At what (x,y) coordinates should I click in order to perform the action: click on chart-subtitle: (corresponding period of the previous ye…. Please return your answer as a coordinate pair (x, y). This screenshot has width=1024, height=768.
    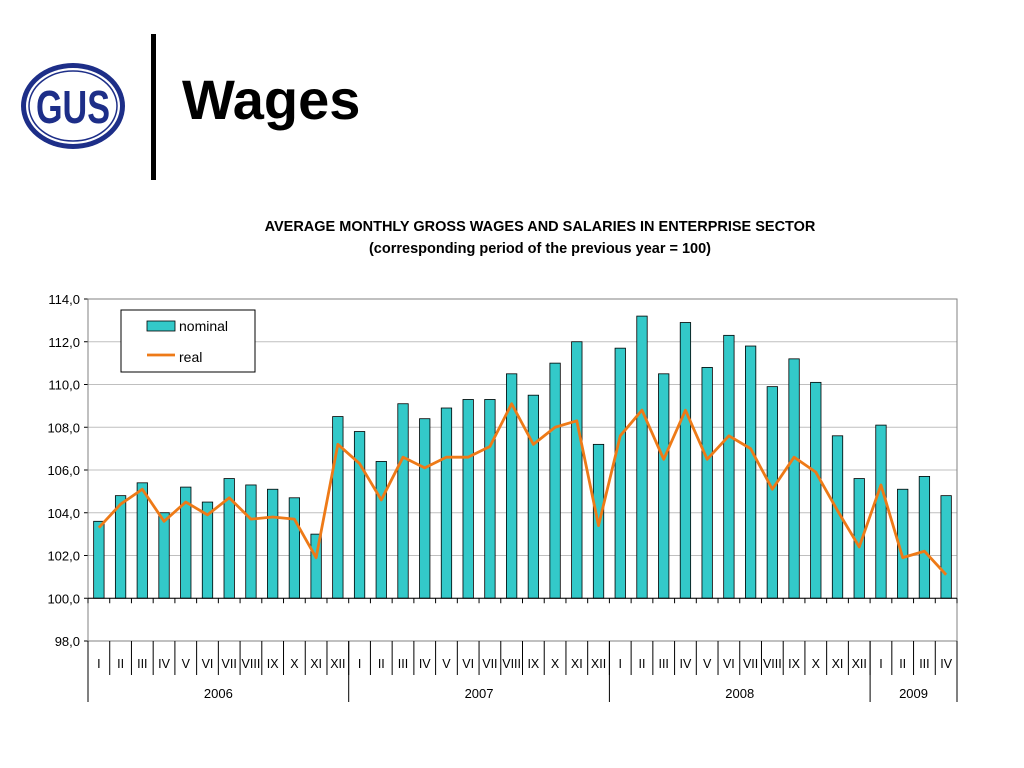
    Looking at the image, I should click on (540, 249).